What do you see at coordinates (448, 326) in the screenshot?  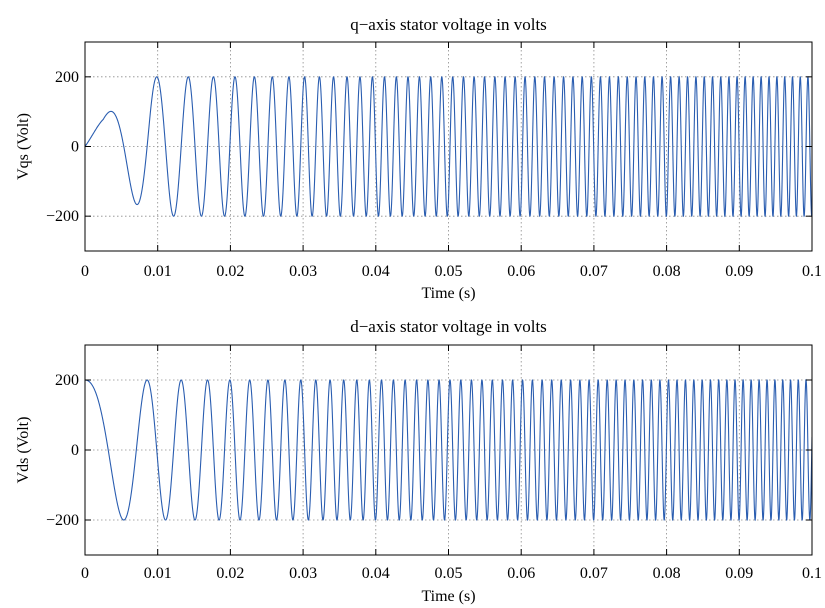 I see `chart-title: d−axis stator voltage in volts` at bounding box center [448, 326].